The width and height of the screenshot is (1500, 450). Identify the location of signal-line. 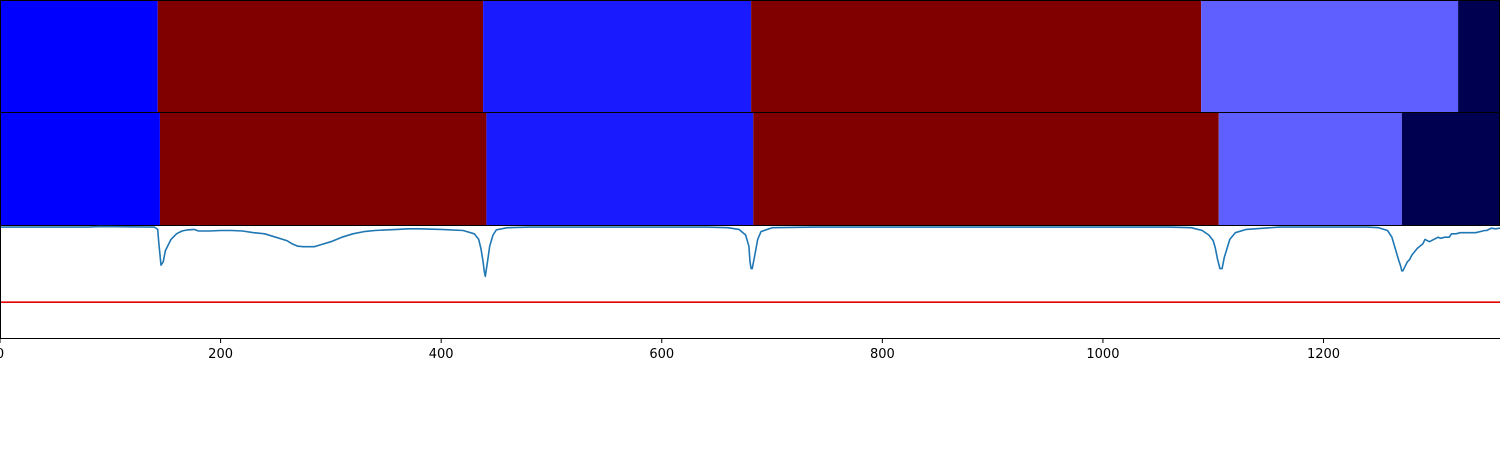
(750, 251).